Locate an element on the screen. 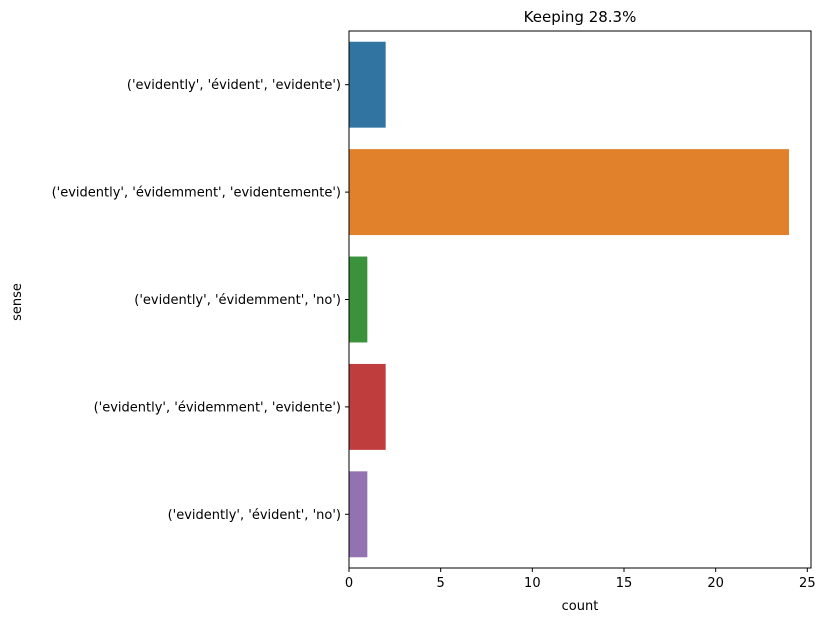 The width and height of the screenshot is (828, 626). x-tick-label: 0 is located at coordinates (349, 583).